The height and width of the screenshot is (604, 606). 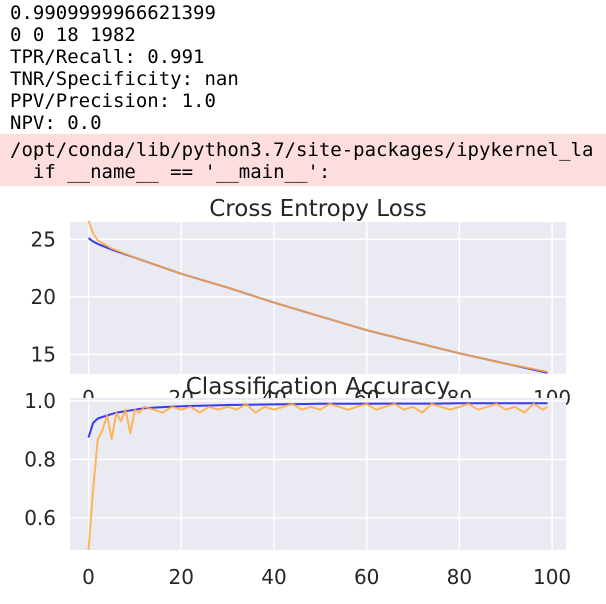 What do you see at coordinates (552, 577) in the screenshot?
I see `x-tick-label: 100` at bounding box center [552, 577].